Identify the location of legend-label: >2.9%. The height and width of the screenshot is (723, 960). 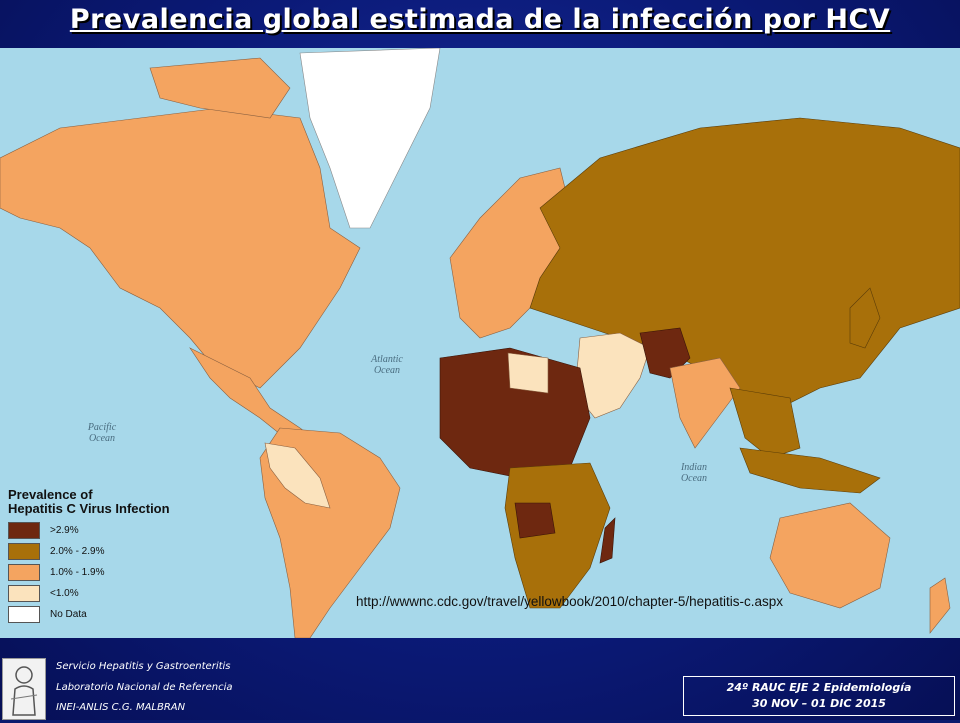
(64, 530).